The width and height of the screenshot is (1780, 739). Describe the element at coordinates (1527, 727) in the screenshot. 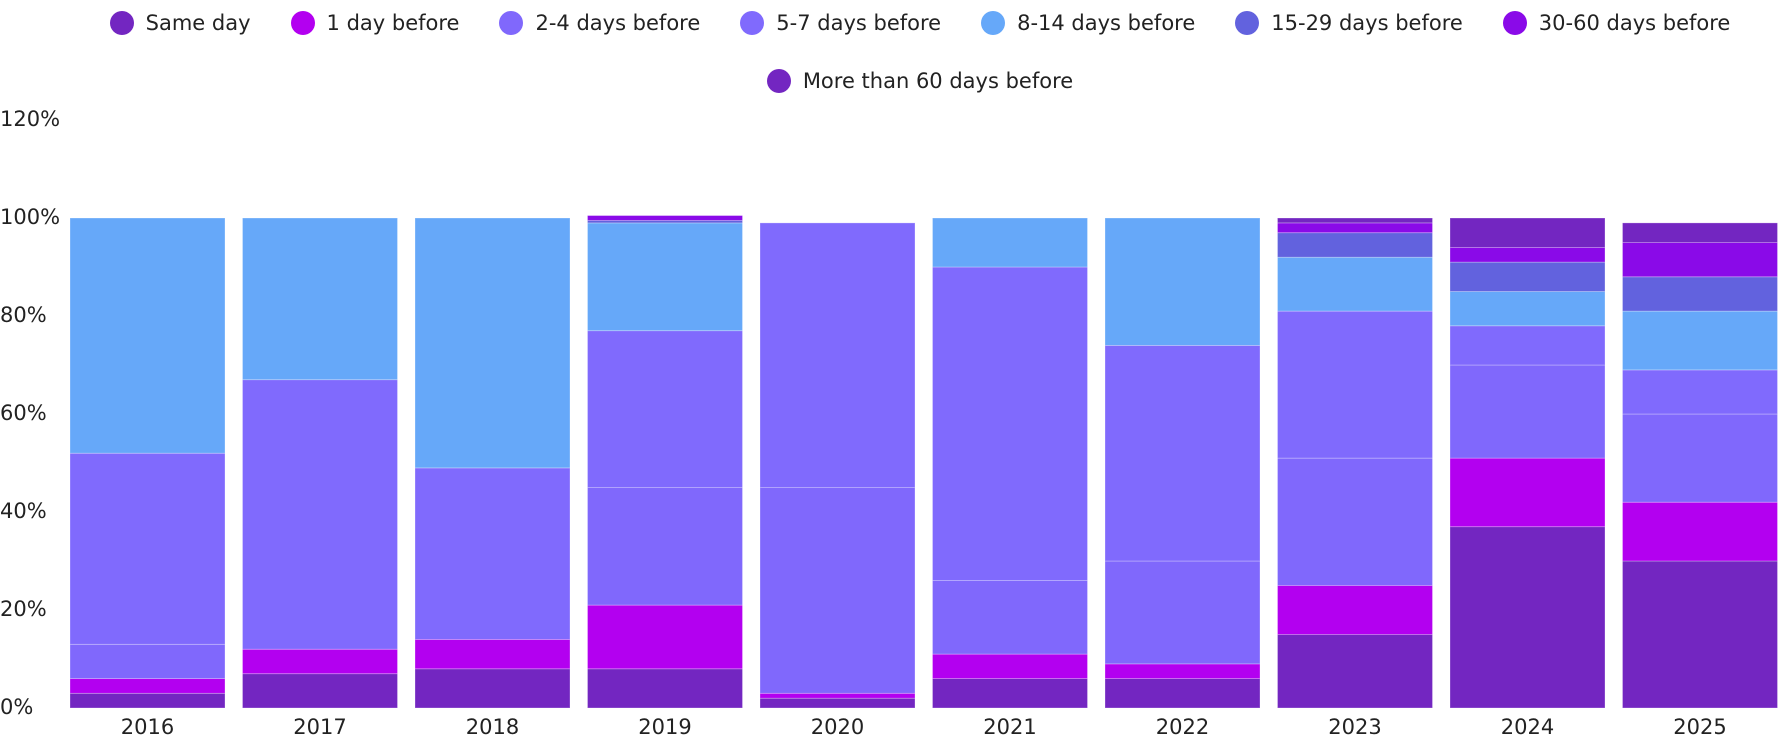

I see `x-tick-label: 2024` at that location.